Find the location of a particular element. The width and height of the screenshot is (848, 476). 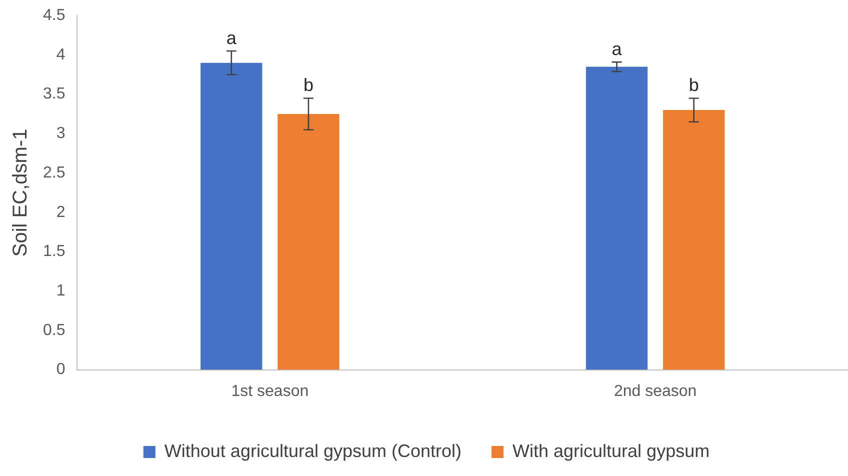

y-tick-label: 2.5 is located at coordinates (54, 173).